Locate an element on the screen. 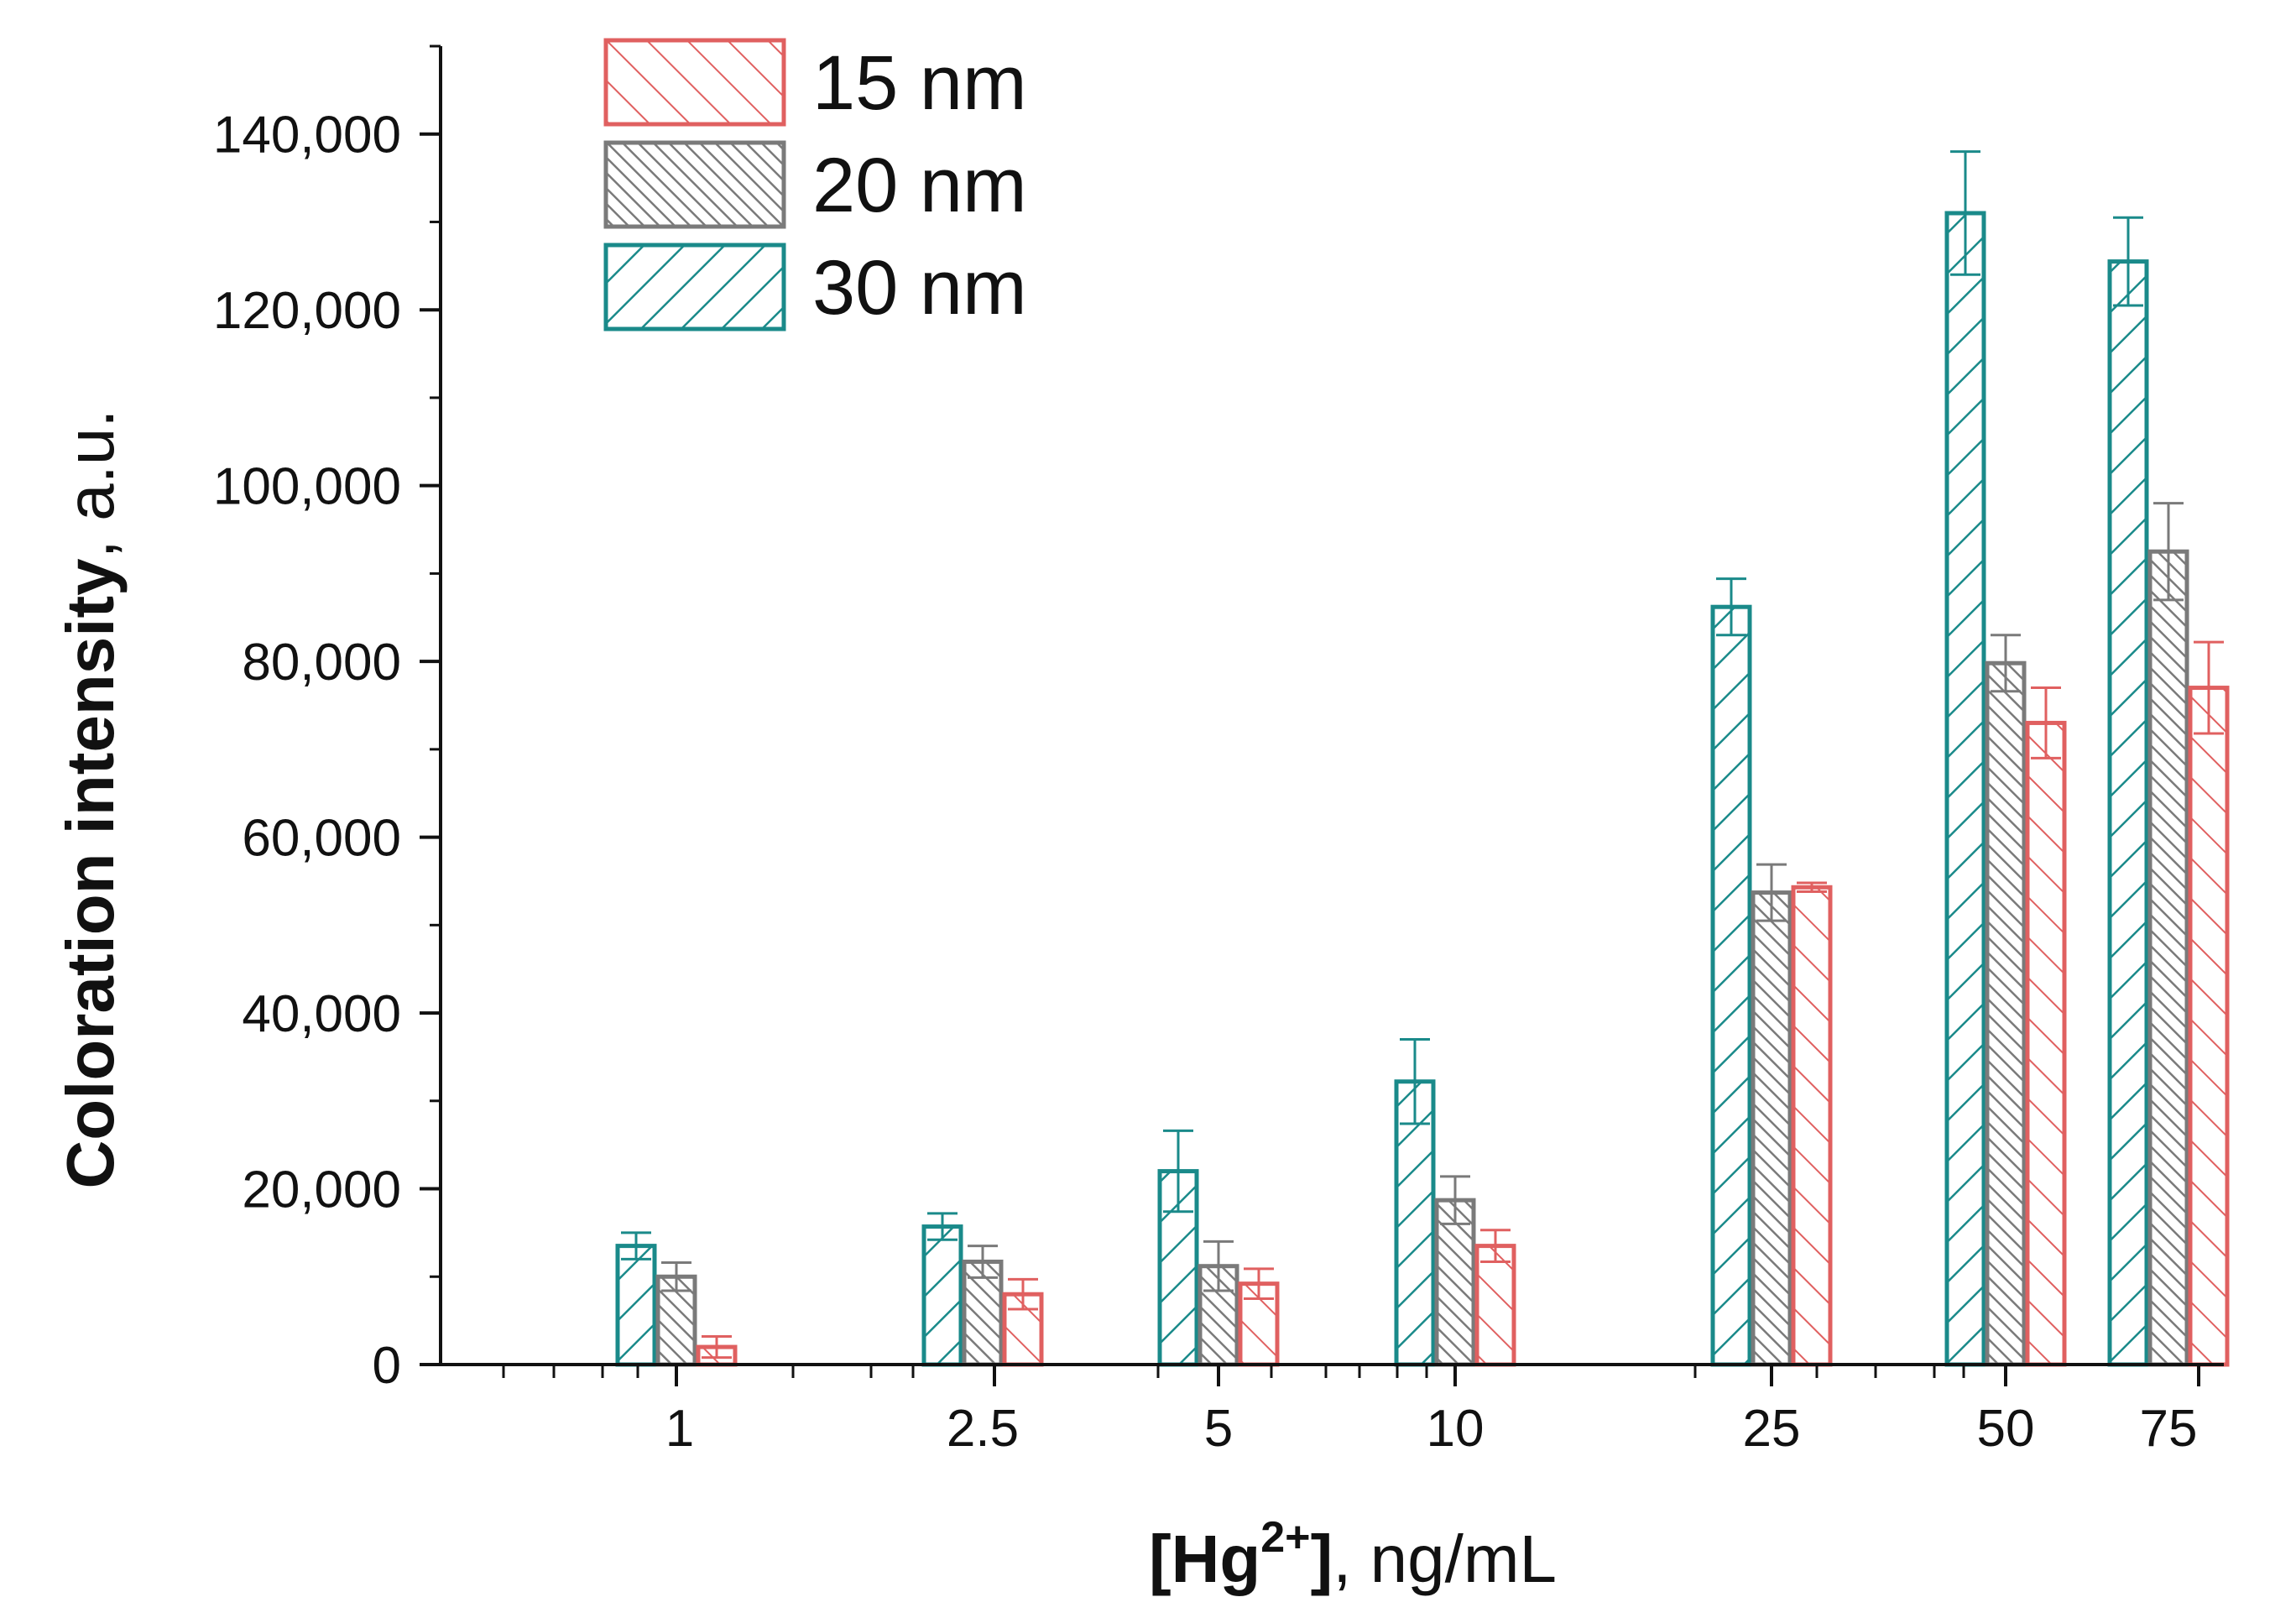  x-tick-label-10: 10 is located at coordinates (1456, 1429).